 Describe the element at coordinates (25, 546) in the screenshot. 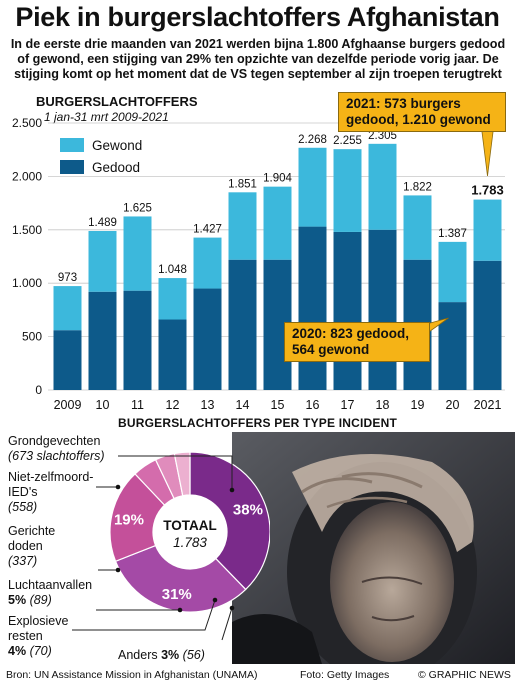

I see `label-gerichte-name-2: doden` at that location.